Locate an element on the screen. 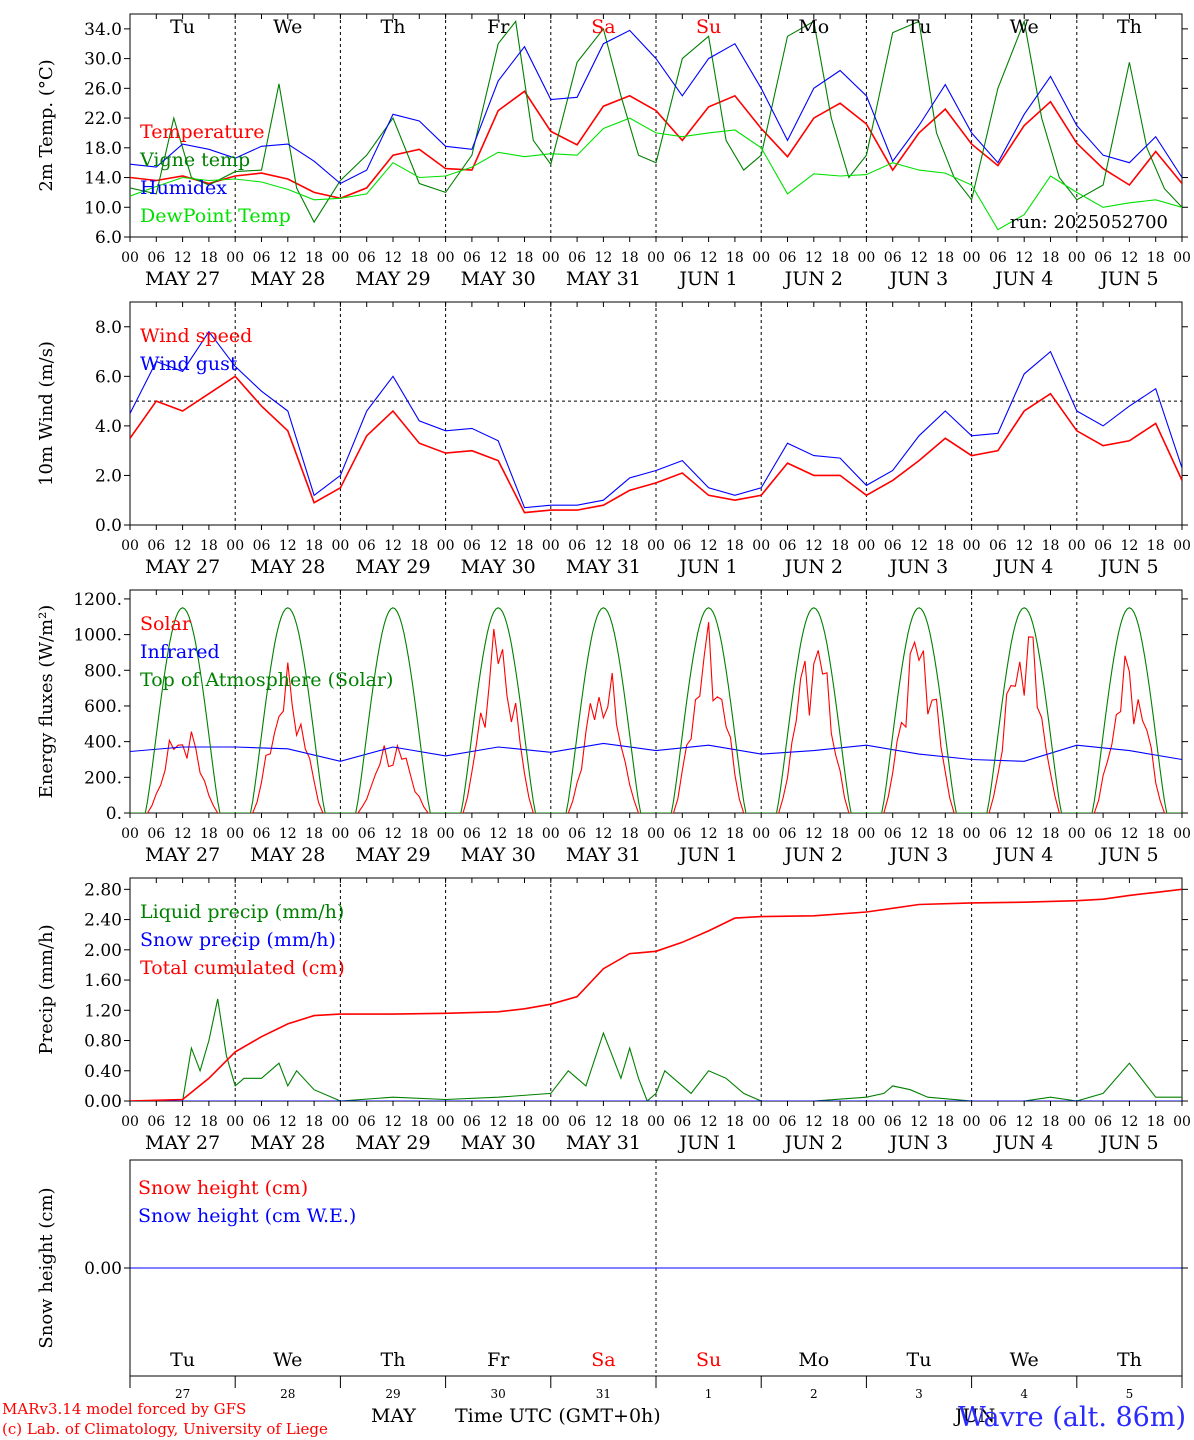 The width and height of the screenshot is (1194, 1440). series-line-wind-speed is located at coordinates (656, 444).